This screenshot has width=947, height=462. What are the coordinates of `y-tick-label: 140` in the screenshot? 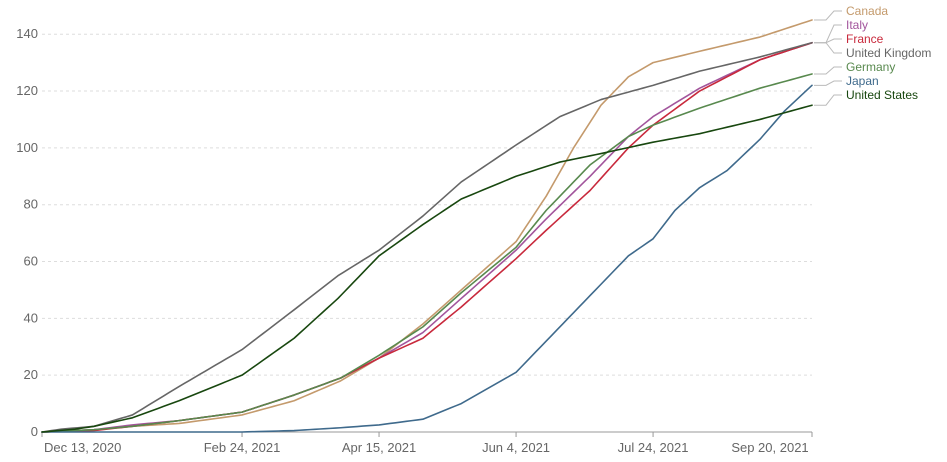 It's located at (27, 33).